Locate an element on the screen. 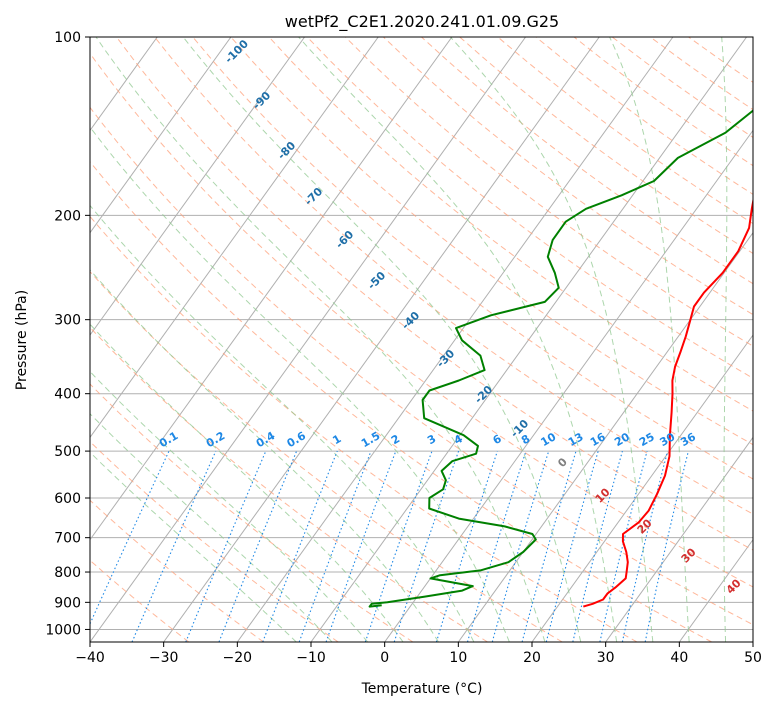 The height and width of the screenshot is (708, 775). moist-adiabat-label: 10 is located at coordinates (603, 495).